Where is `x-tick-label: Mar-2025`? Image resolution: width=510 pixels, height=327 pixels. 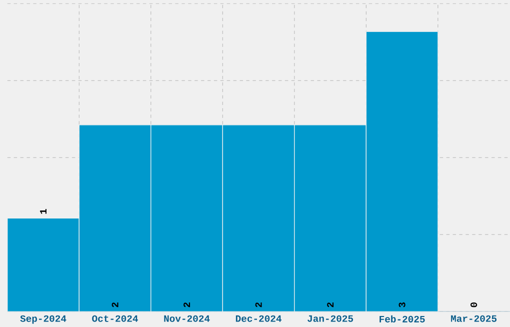
x-tick-label: Mar-2025 is located at coordinates (474, 318).